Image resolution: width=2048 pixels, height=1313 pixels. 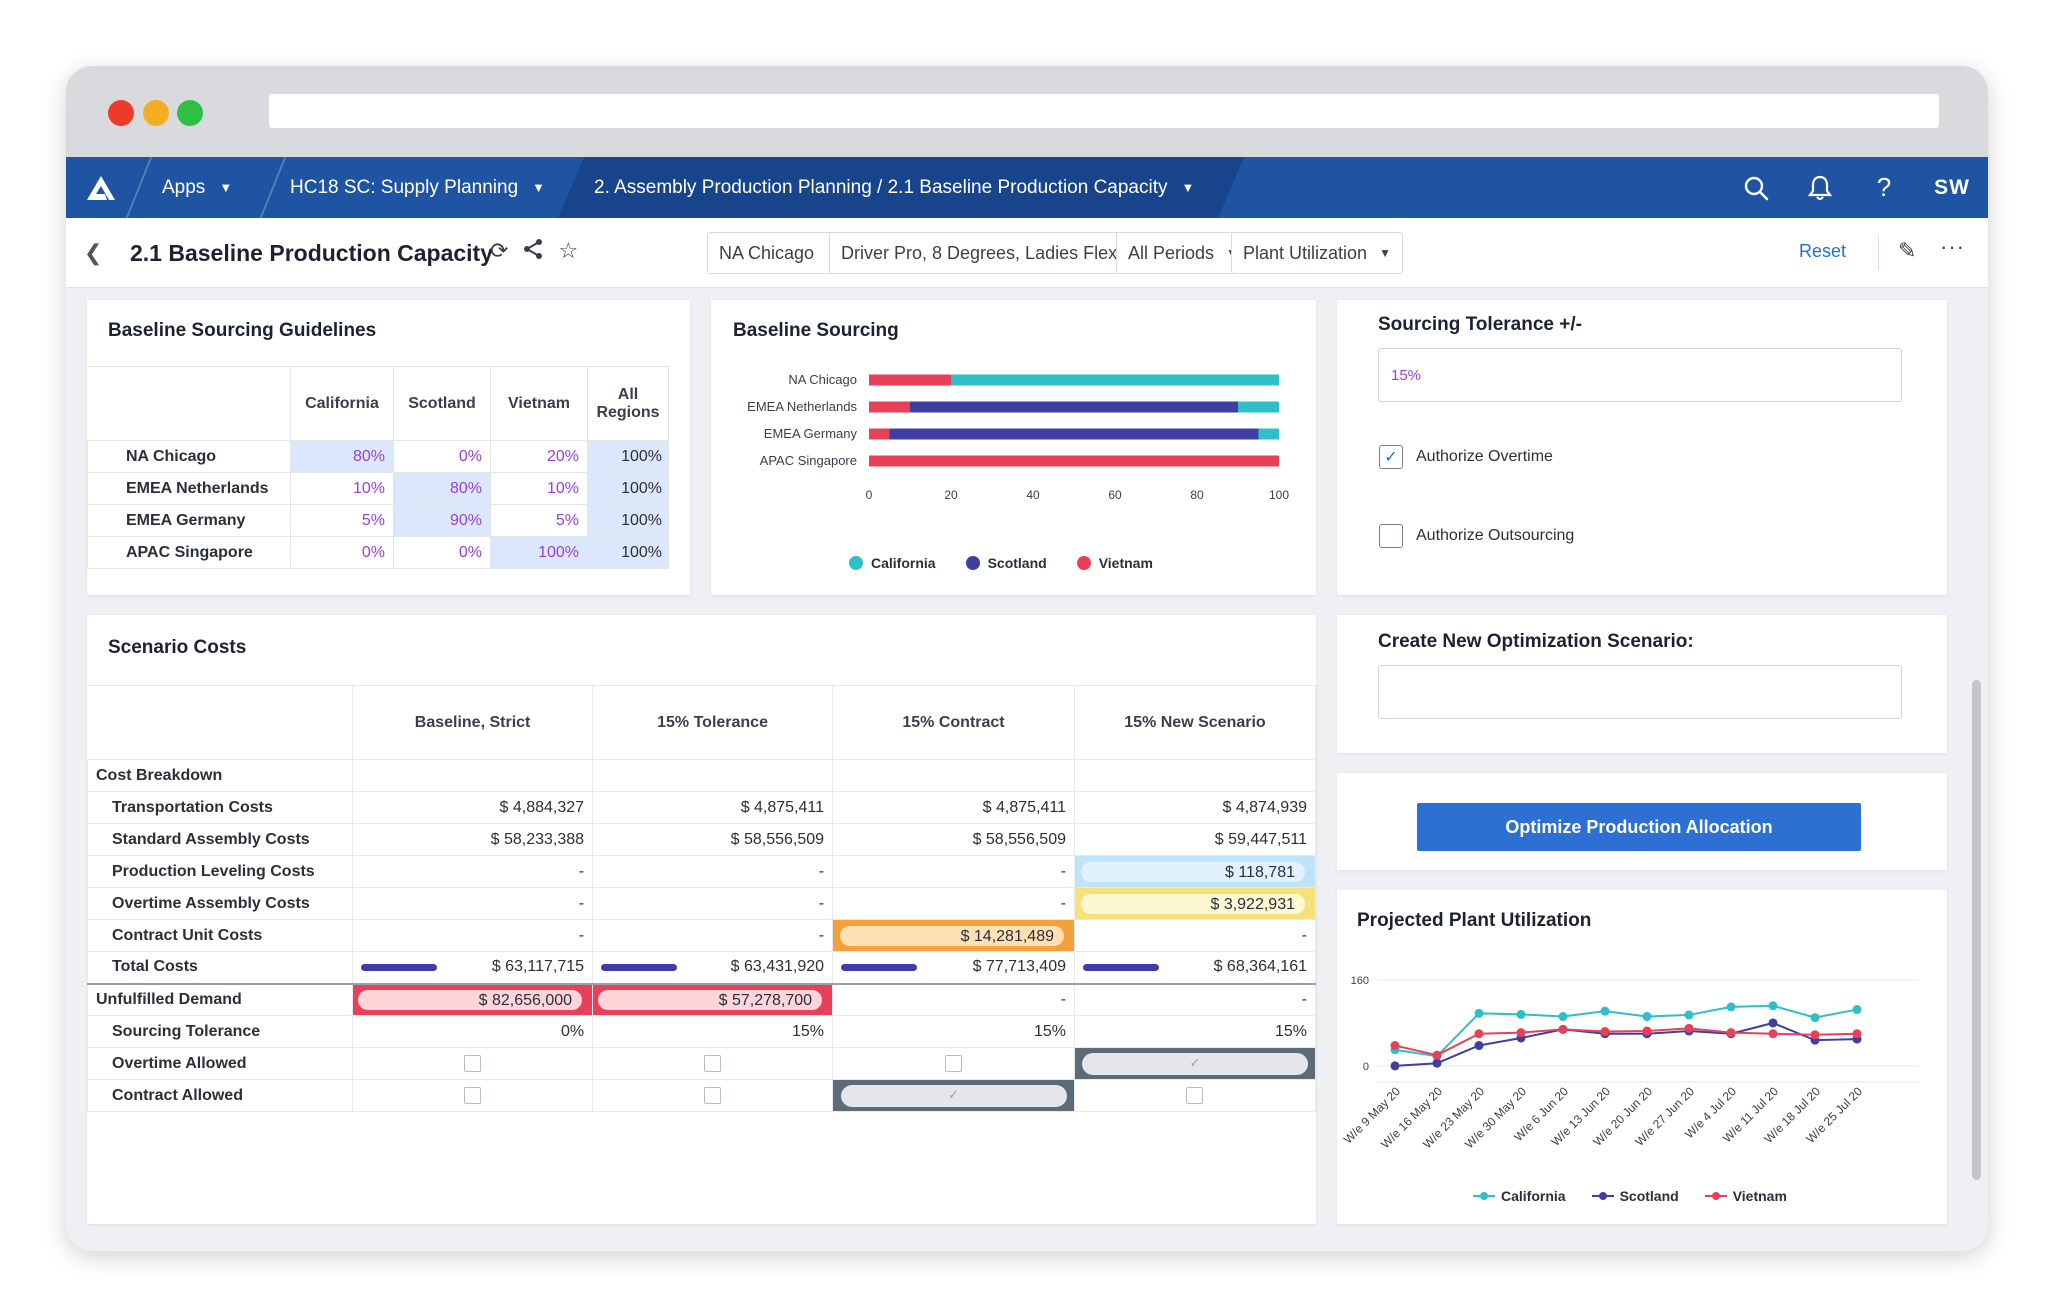 I want to click on overtime-checkbox-checked: ✓, so click(x=1194, y=1063).